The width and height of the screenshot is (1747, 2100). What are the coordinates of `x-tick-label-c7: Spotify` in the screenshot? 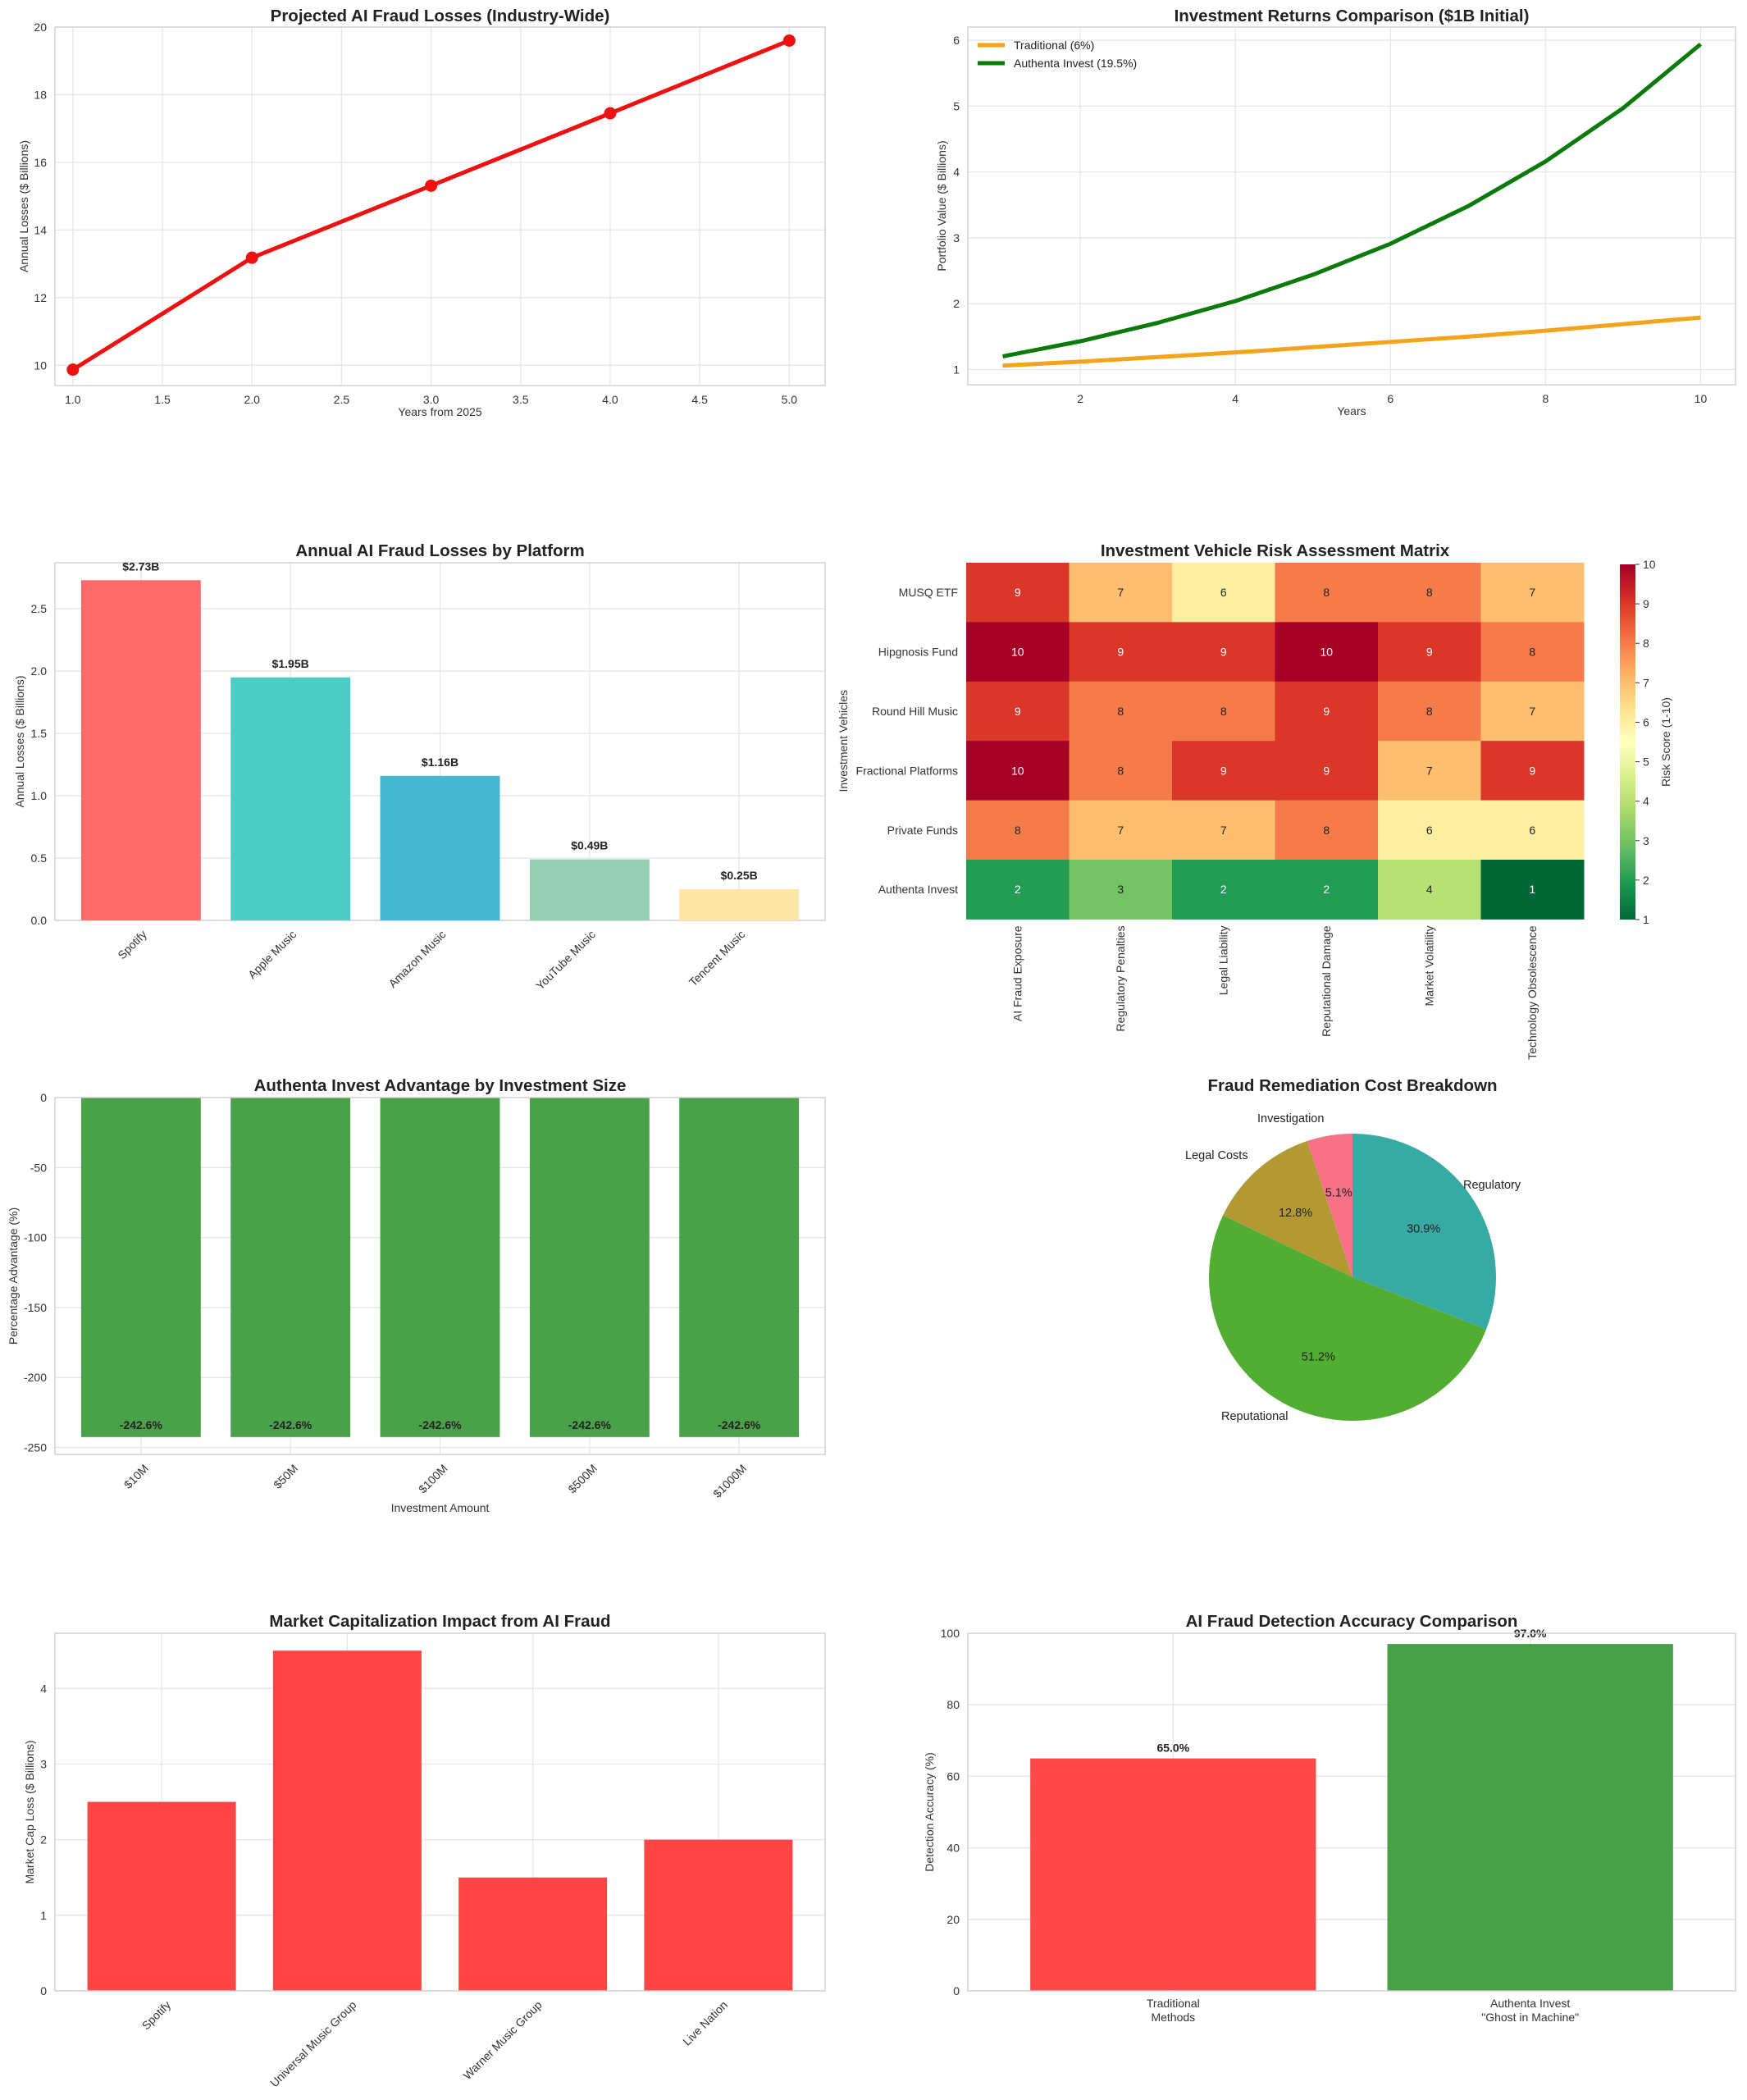 It's located at (156, 2015).